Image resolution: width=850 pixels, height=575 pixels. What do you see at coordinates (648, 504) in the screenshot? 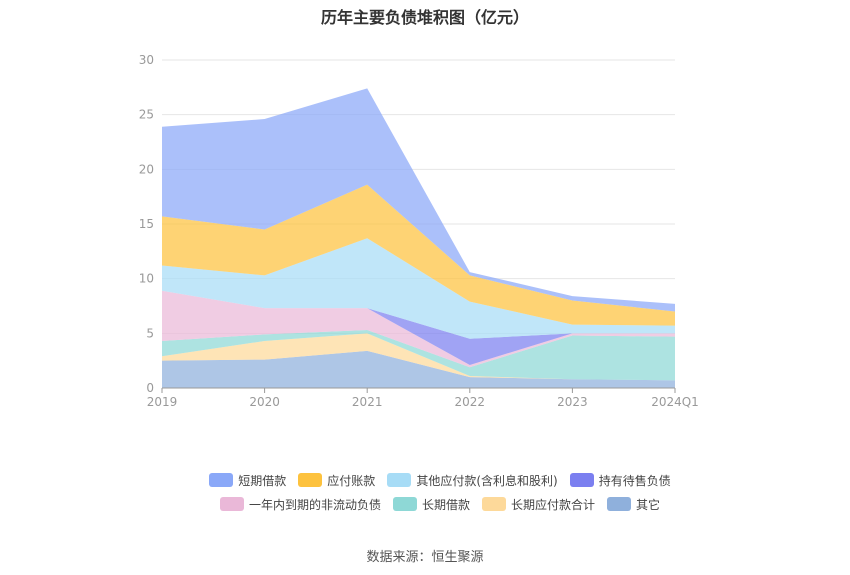
I see `legend-label: 其它` at bounding box center [648, 504].